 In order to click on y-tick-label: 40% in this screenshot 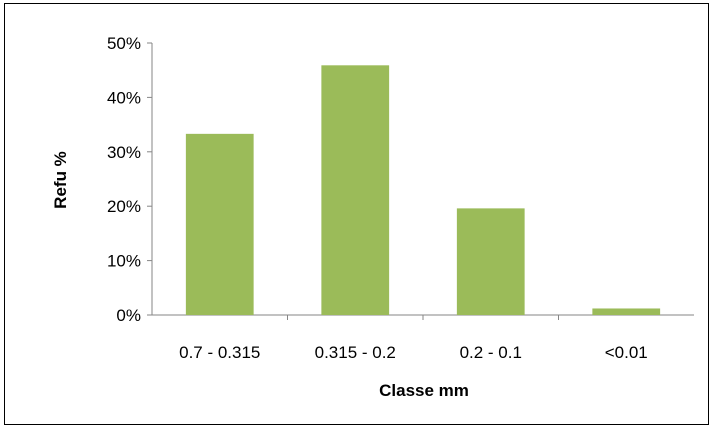, I will do `click(124, 97)`.